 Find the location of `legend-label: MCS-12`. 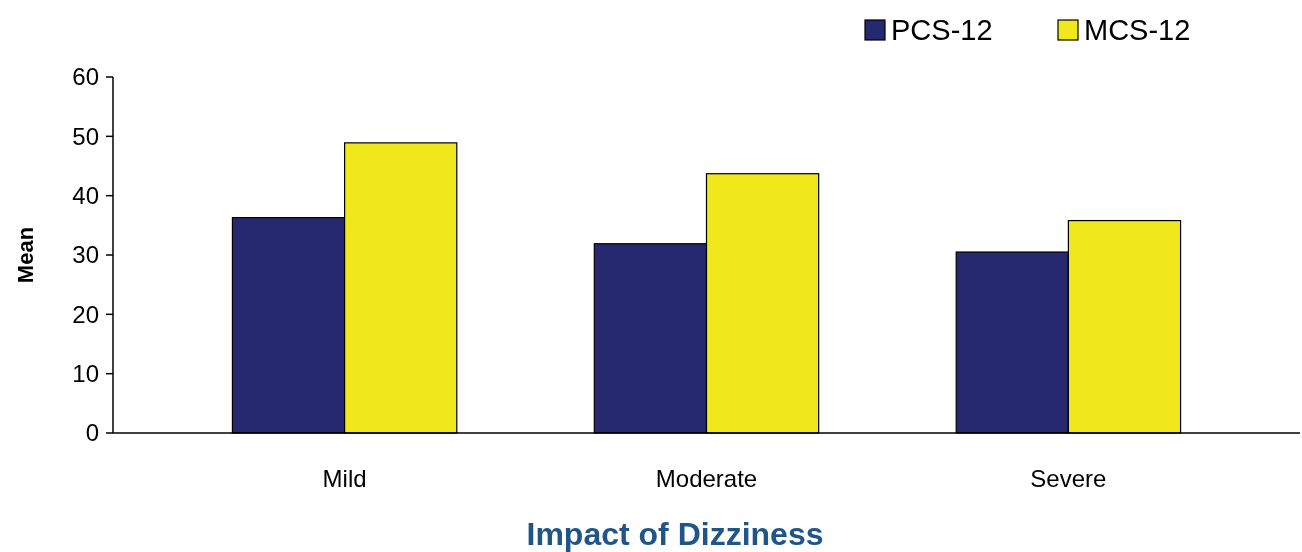

legend-label: MCS-12 is located at coordinates (1137, 30).